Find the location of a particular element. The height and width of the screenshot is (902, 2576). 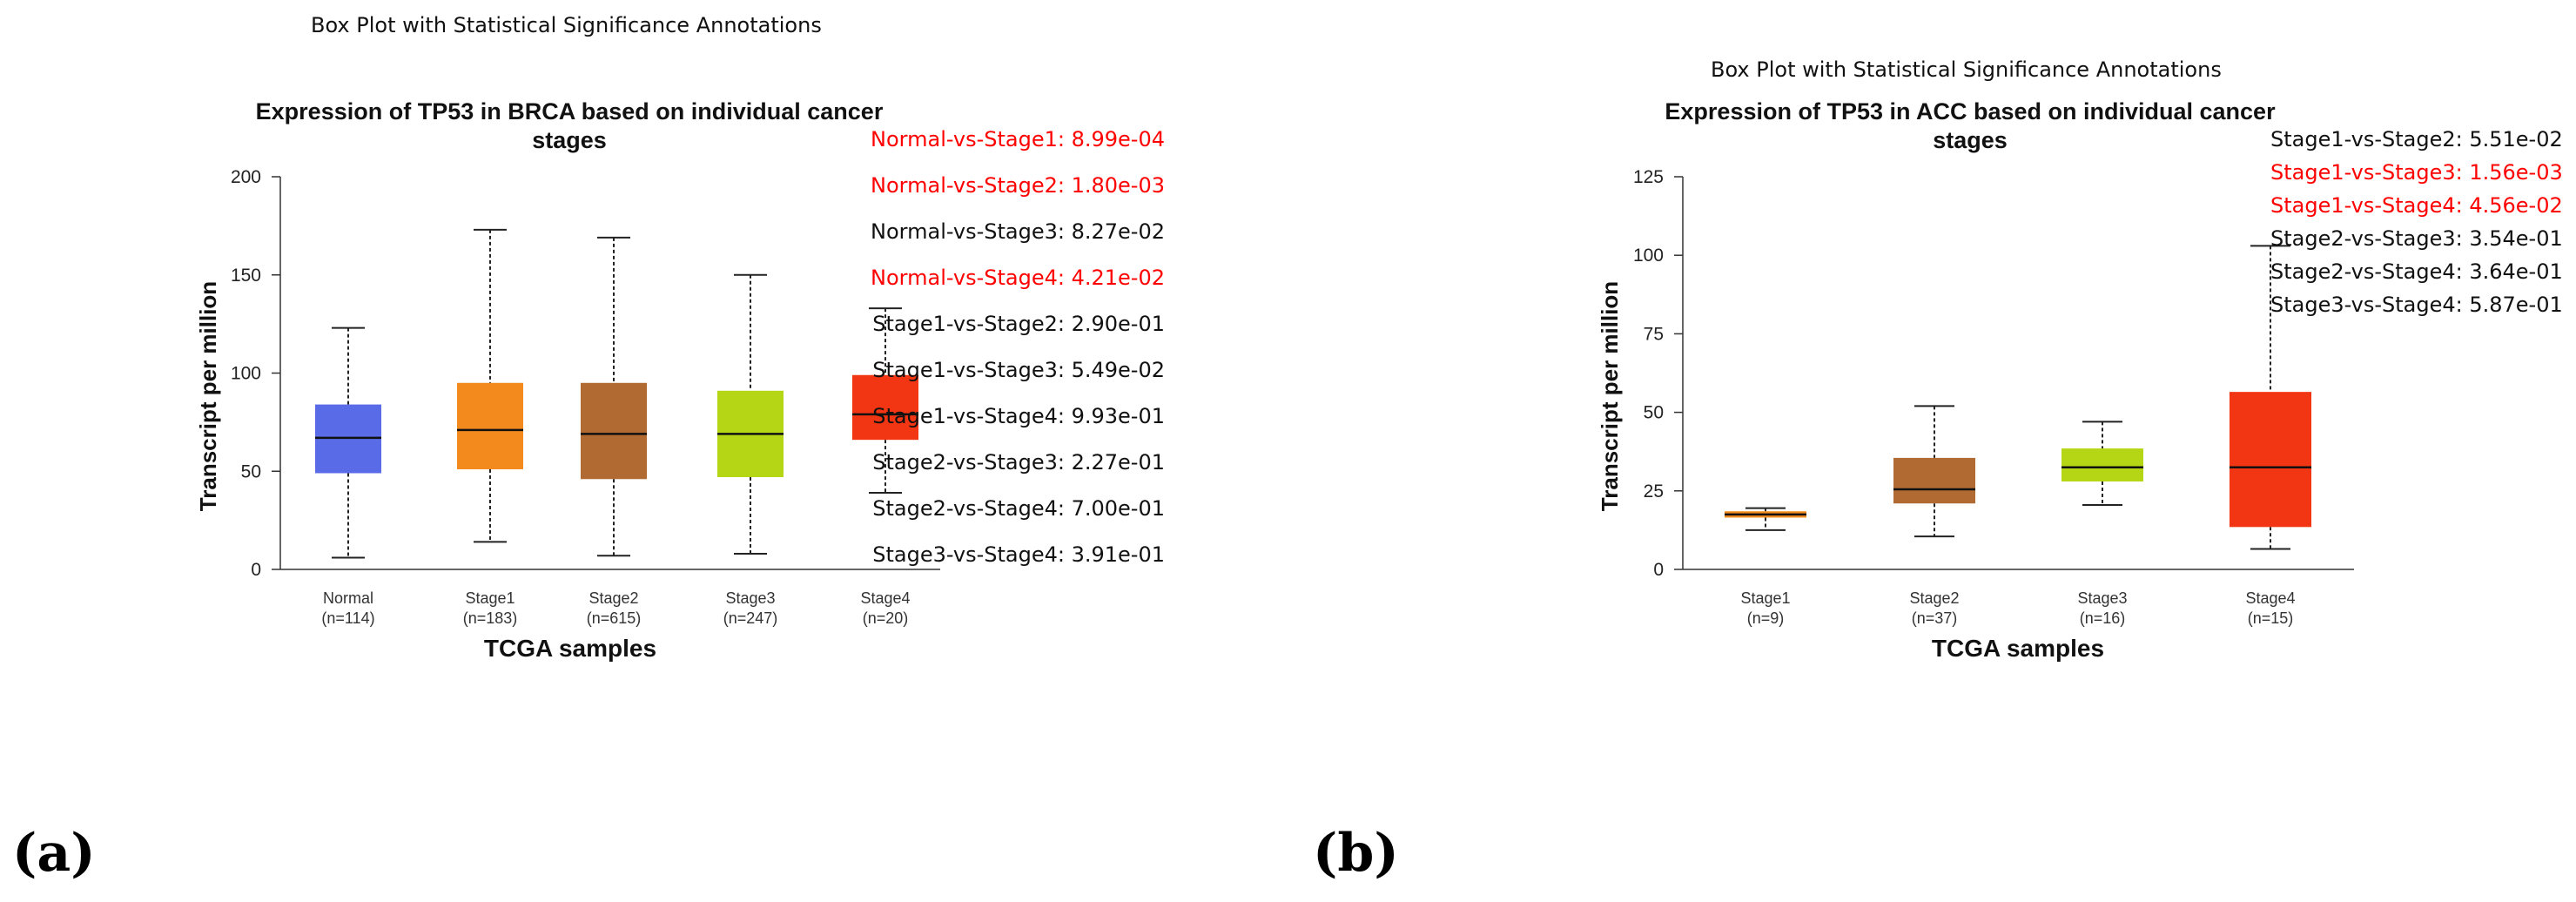

panel-b-sample-count: (n=9) is located at coordinates (1766, 618).